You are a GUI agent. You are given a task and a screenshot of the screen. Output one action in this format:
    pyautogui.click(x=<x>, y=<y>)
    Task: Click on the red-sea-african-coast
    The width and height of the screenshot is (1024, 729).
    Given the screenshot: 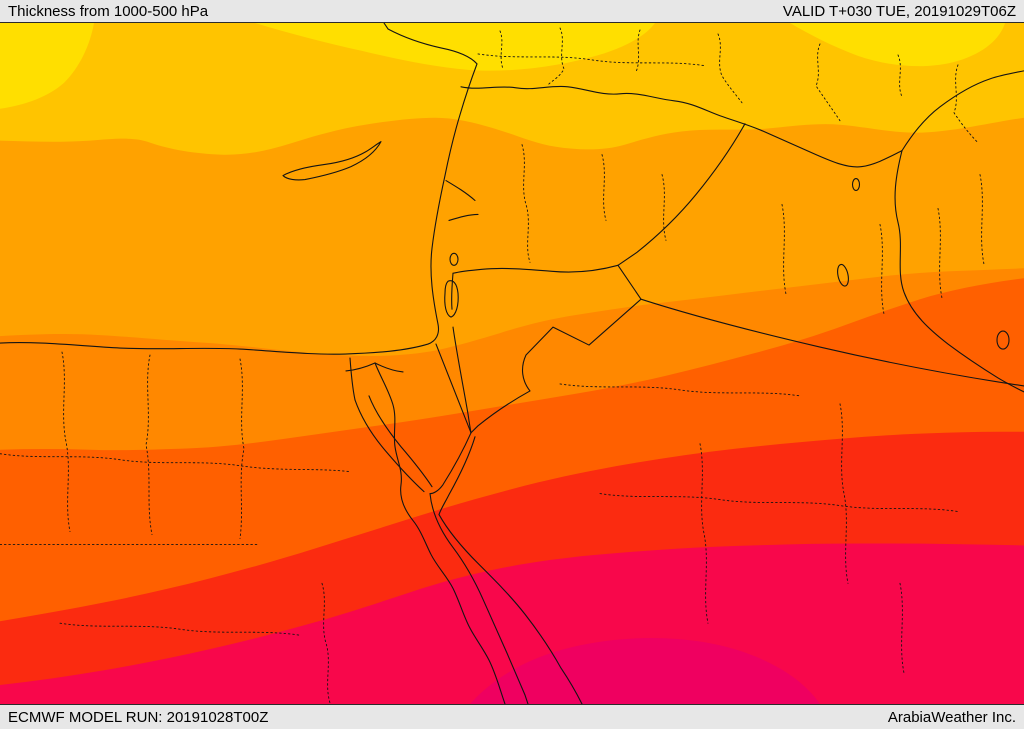 What is the action you would take?
    pyautogui.click(x=479, y=598)
    